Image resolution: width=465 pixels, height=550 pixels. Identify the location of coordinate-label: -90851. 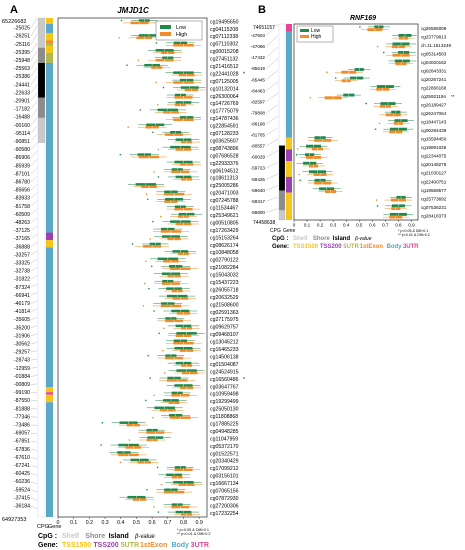
(22, 142).